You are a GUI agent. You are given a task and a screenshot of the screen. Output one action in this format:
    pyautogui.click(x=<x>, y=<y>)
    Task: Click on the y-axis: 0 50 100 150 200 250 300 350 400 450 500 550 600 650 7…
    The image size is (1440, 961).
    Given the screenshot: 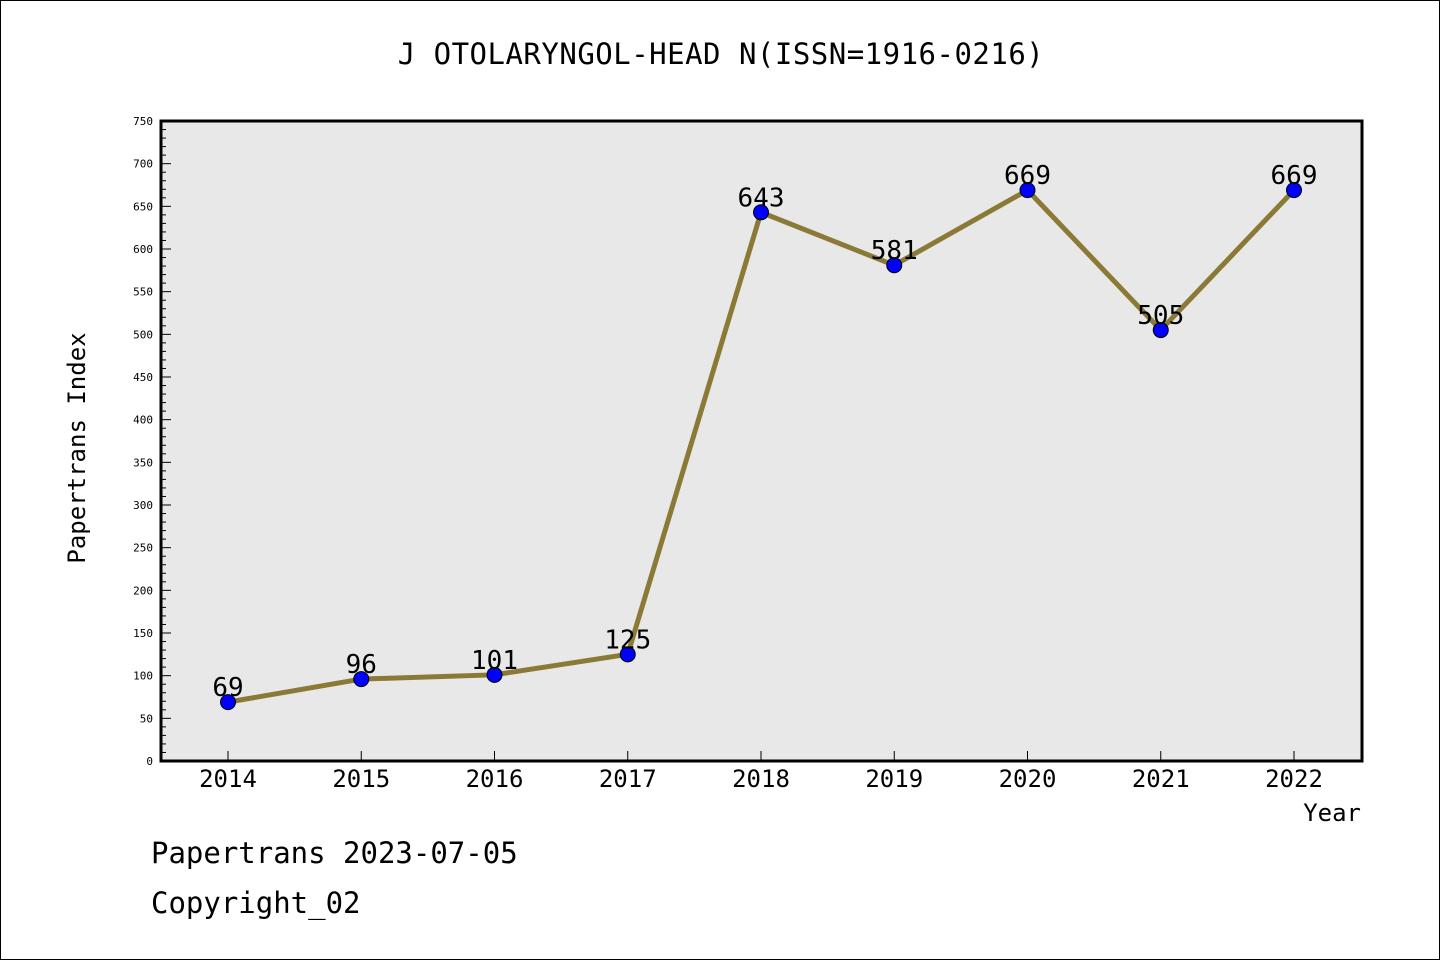 What is the action you would take?
    pyautogui.click(x=152, y=441)
    